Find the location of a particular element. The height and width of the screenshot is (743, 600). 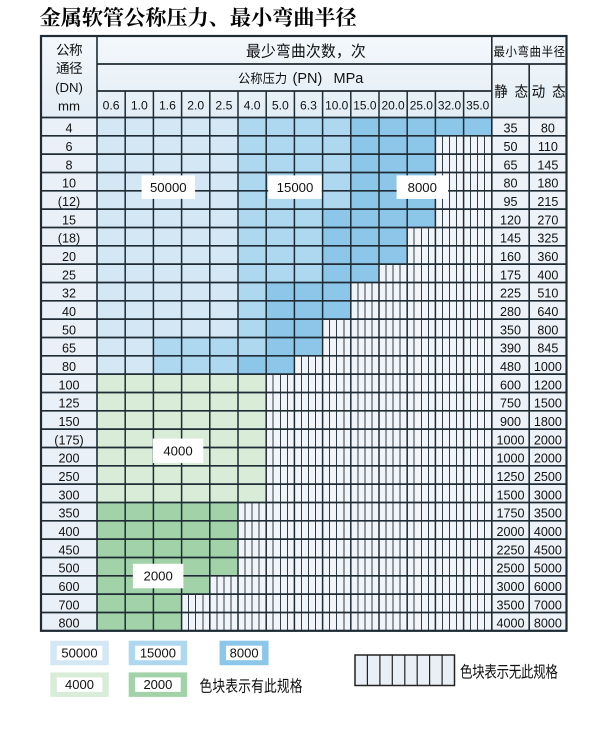

svg-text: 10 is located at coordinates (69, 184).